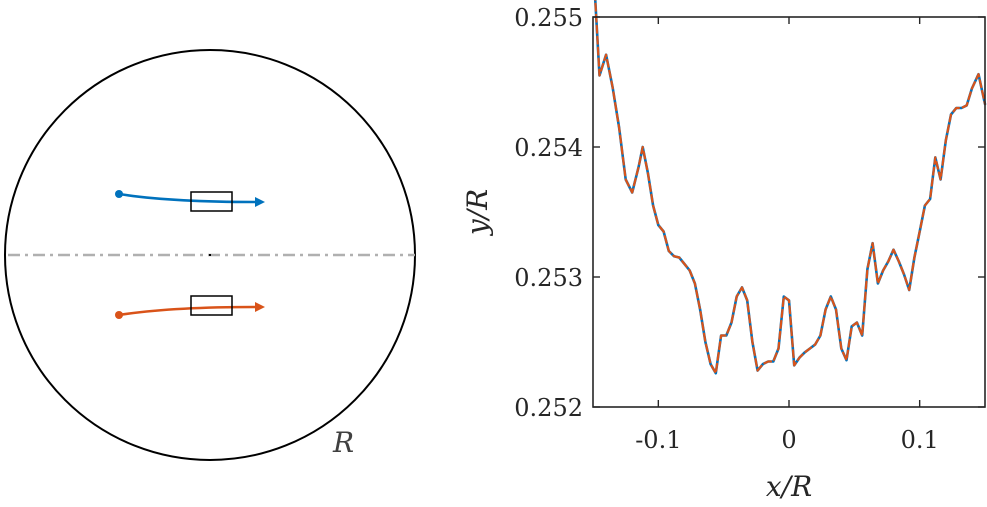  I want to click on lower-arrowhead, so click(260, 307).